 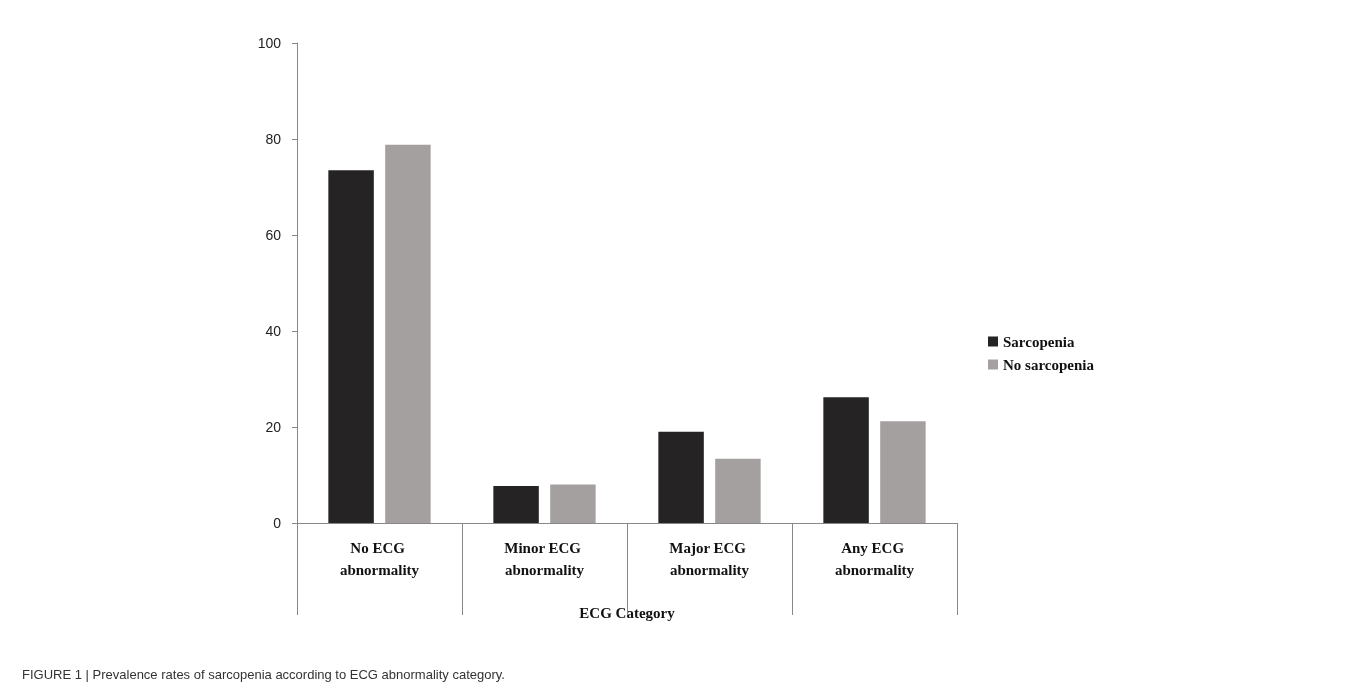 What do you see at coordinates (544, 559) in the screenshot?
I see `x-tick-label: Minor ECG abnormality` at bounding box center [544, 559].